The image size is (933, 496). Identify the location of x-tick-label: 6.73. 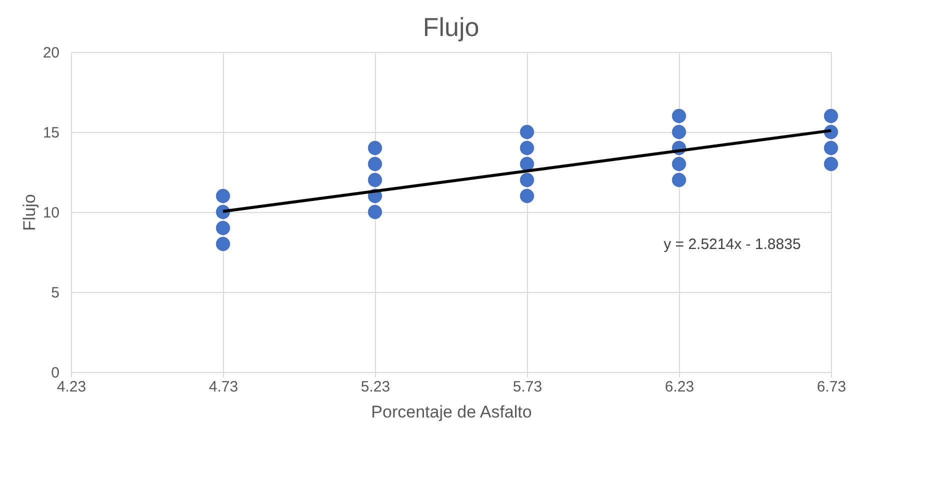
(831, 387).